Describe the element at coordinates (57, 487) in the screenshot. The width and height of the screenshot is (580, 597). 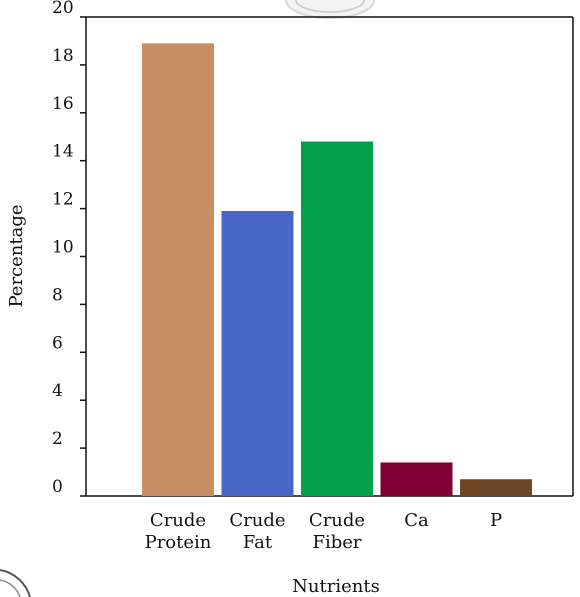
I see `y-tick-label: 0` at that location.